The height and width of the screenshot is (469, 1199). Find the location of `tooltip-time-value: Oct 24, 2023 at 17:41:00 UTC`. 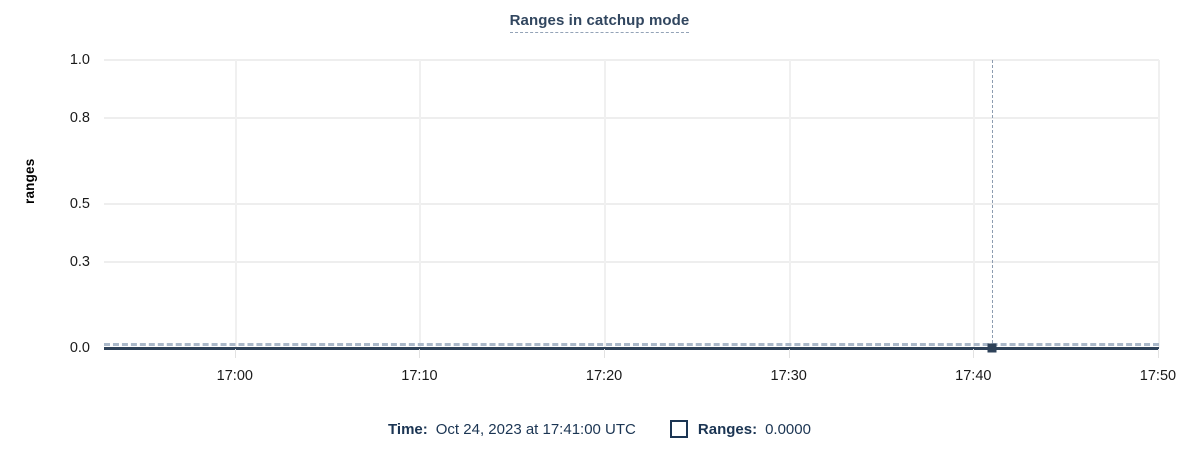

tooltip-time-value: Oct 24, 2023 at 17:41:00 UTC is located at coordinates (535, 429).